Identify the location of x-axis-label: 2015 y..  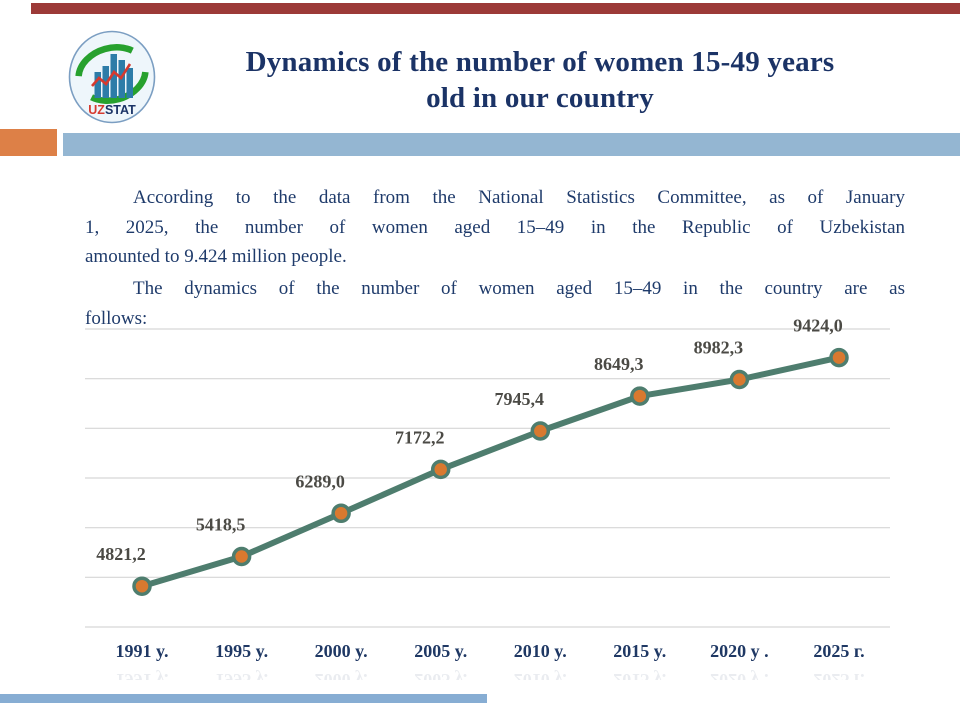
(639, 651).